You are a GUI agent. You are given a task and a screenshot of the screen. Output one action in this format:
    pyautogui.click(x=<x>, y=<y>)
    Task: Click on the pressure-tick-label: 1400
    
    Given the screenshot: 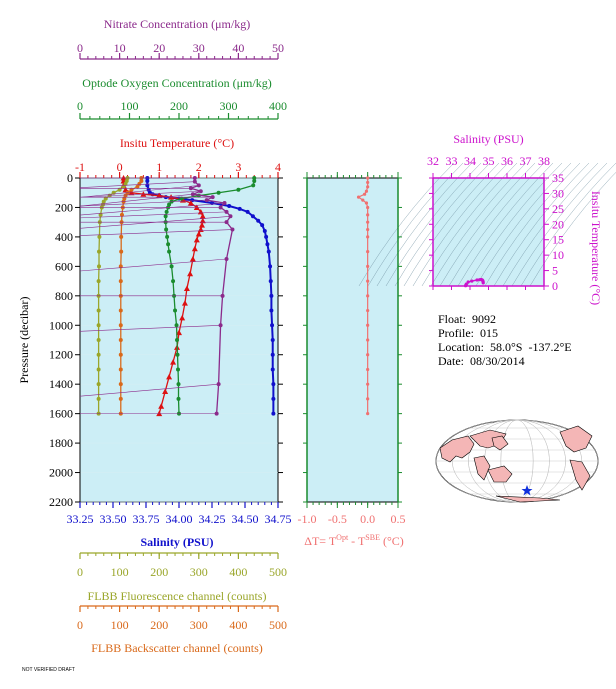 What is the action you would take?
    pyautogui.click(x=61, y=384)
    